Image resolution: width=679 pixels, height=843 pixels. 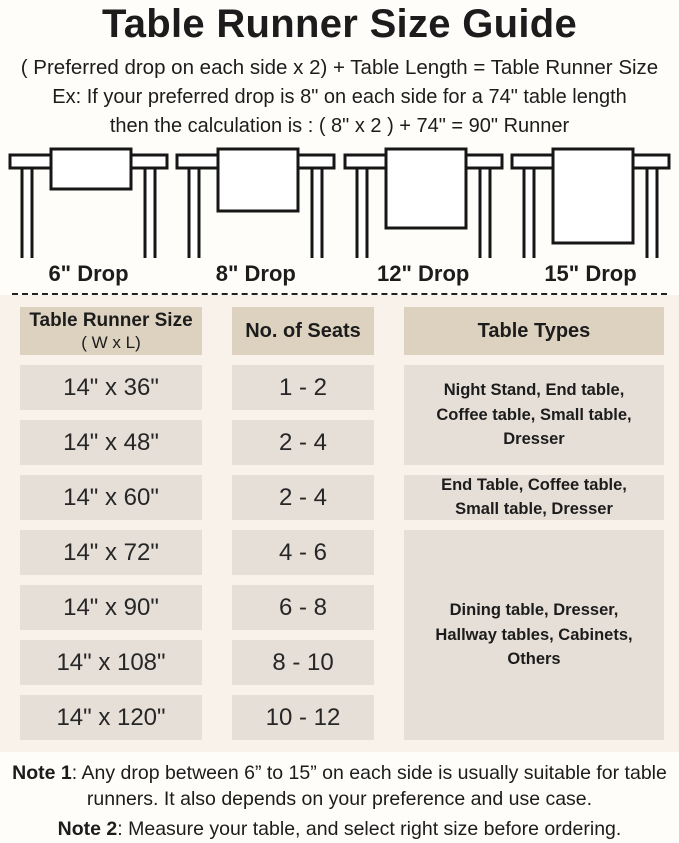 What do you see at coordinates (111, 342) in the screenshot?
I see `runner-size-header-sublabel: ( W x L)` at bounding box center [111, 342].